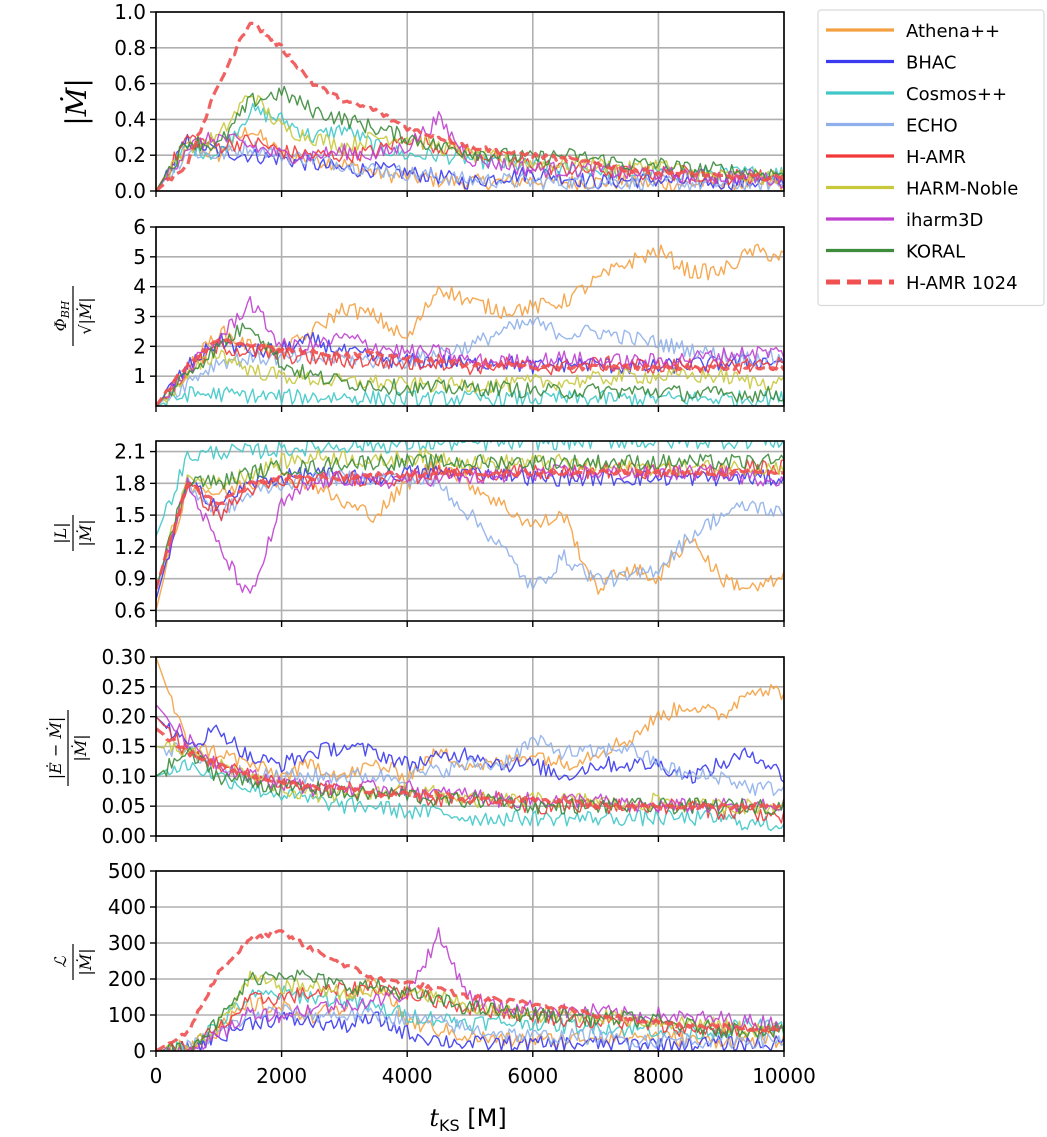 Image resolution: width=1047 pixels, height=1137 pixels. What do you see at coordinates (932, 126) in the screenshot?
I see `legend-label: ECHO` at bounding box center [932, 126].